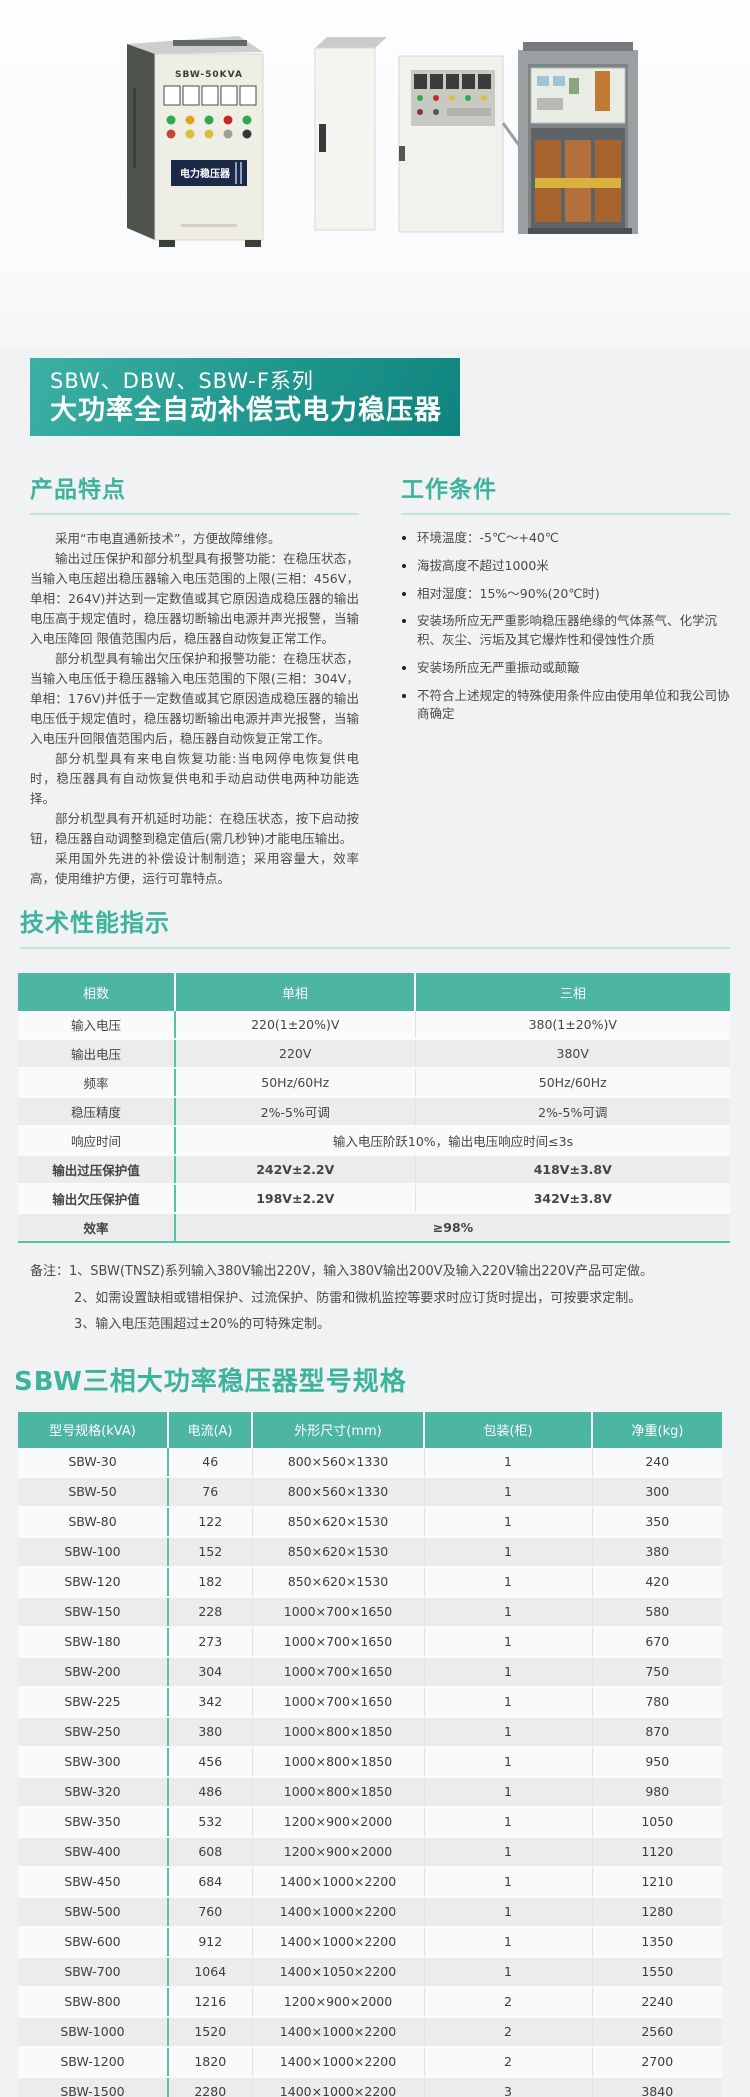  I want to click on model-cell: 420, so click(657, 1582).